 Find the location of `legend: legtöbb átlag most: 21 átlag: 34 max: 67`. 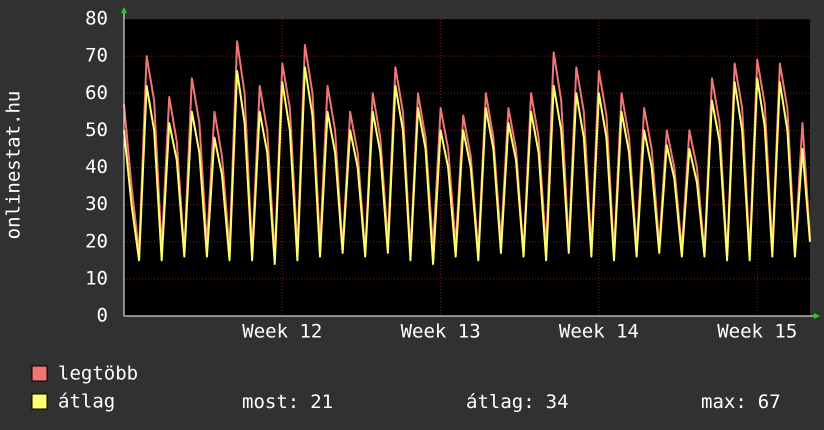

legend: legtöbb átlag most: 21 átlag: 34 max: 67 is located at coordinates (406, 388).